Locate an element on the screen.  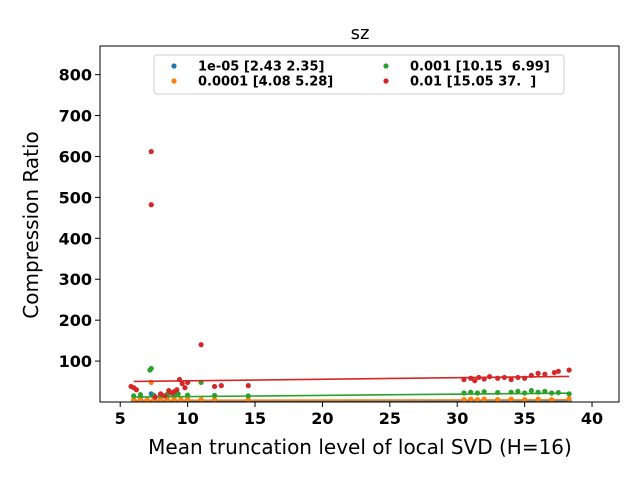
y-tick-label: 300 is located at coordinates (75, 279).